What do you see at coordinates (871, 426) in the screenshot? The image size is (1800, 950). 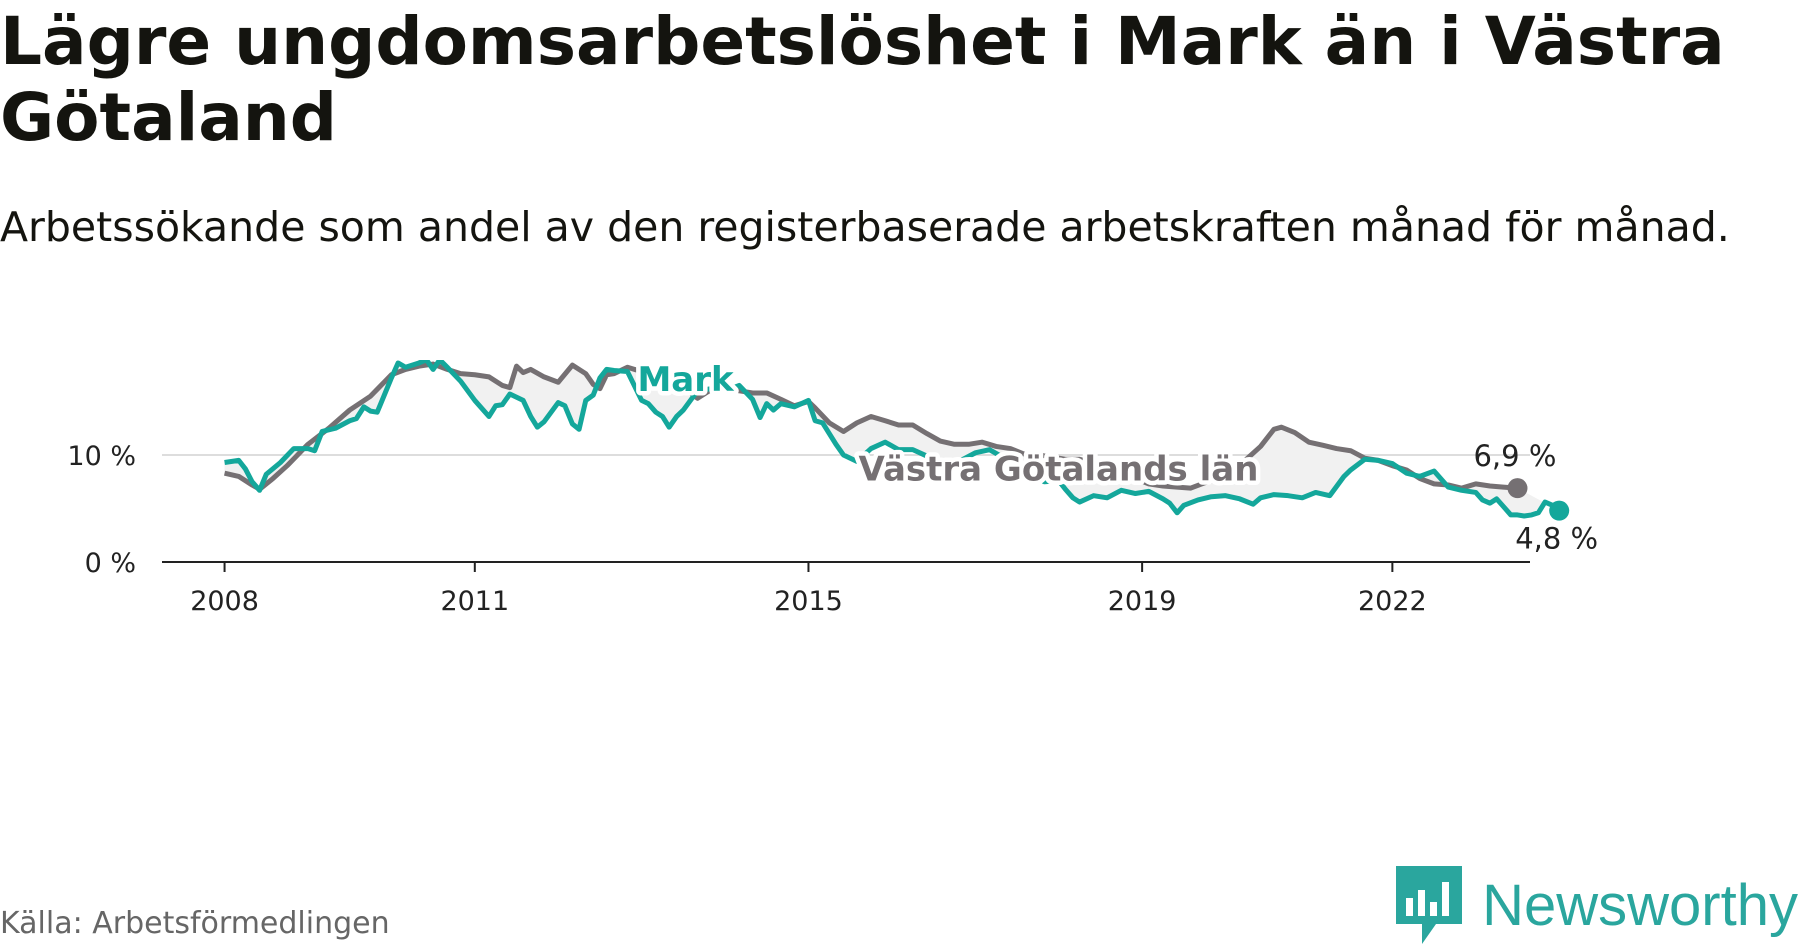 I see `vastra-gotaland-line` at bounding box center [871, 426].